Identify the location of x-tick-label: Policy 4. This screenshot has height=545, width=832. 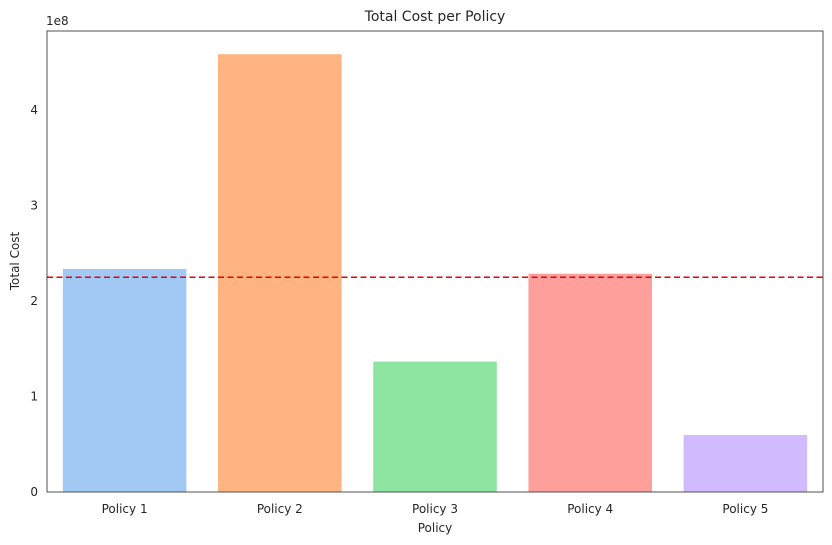
(590, 509).